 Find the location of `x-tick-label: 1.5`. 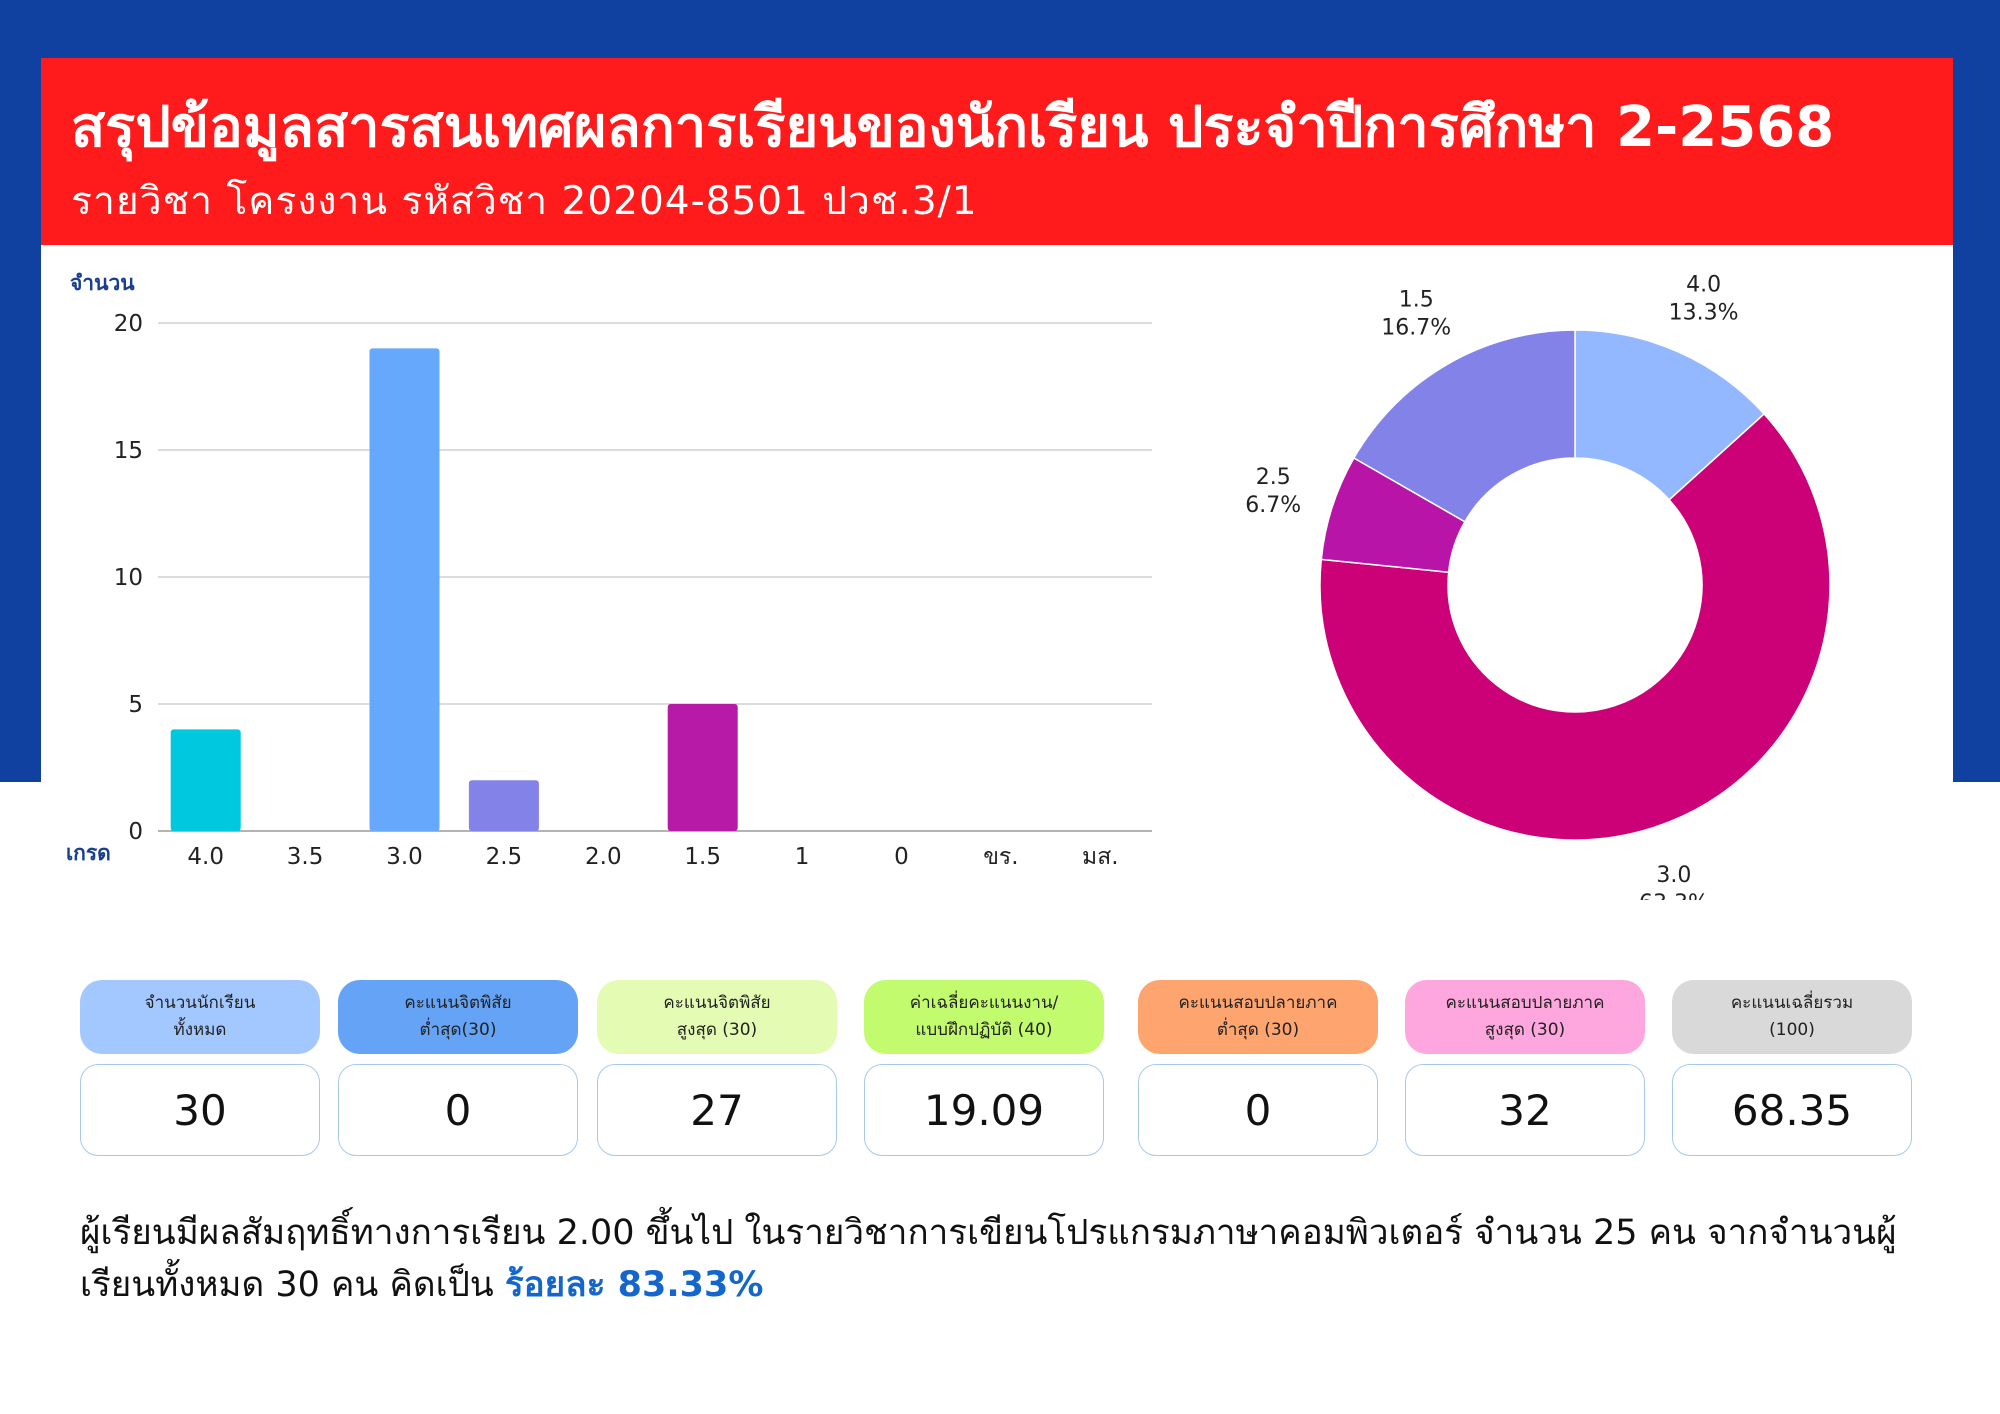

x-tick-label: 1.5 is located at coordinates (702, 857).